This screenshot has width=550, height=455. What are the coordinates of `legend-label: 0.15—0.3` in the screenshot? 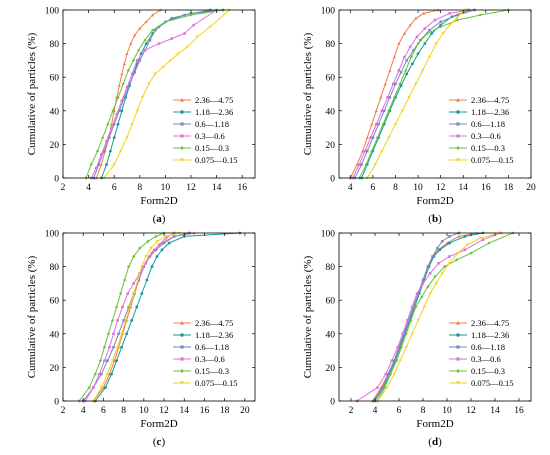 It's located at (212, 148).